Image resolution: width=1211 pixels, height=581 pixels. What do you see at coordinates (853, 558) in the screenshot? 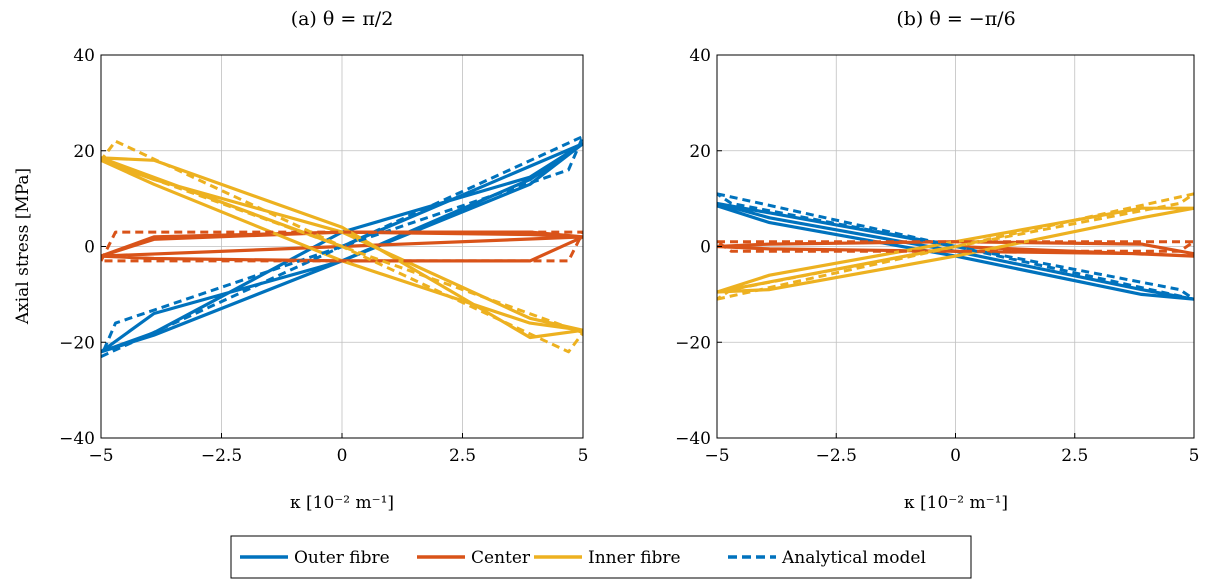
I see `legend-label: Analytical model` at bounding box center [853, 558].